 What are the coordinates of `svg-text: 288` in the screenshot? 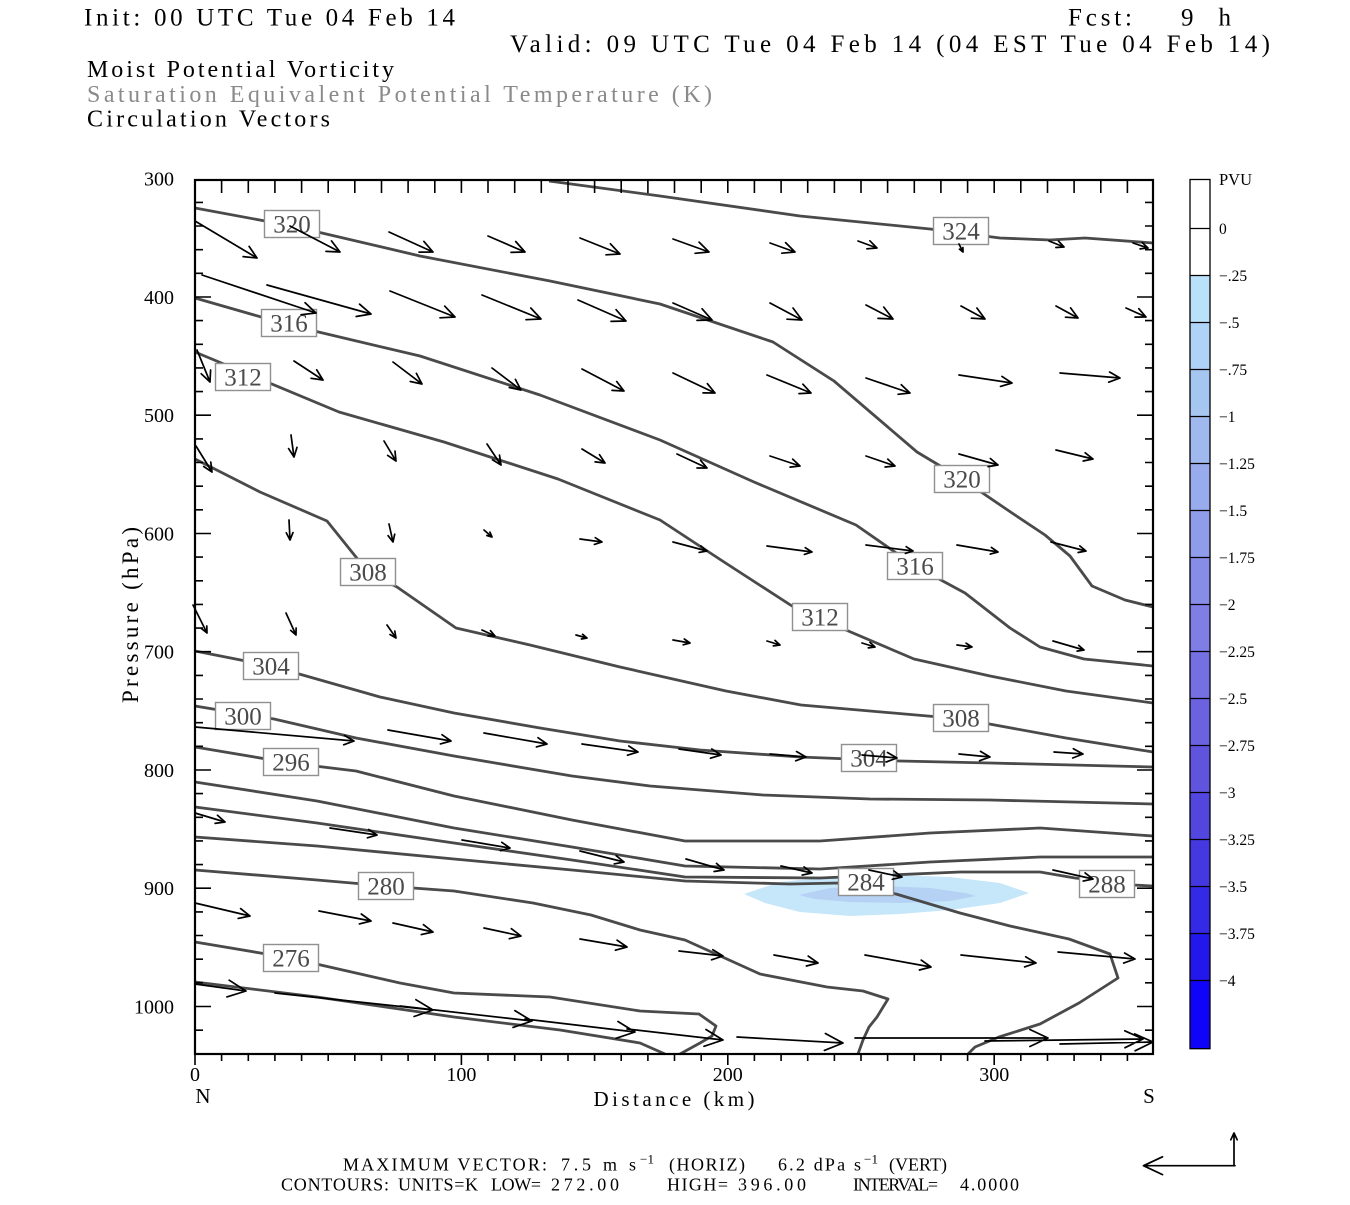 It's located at (1107, 885).